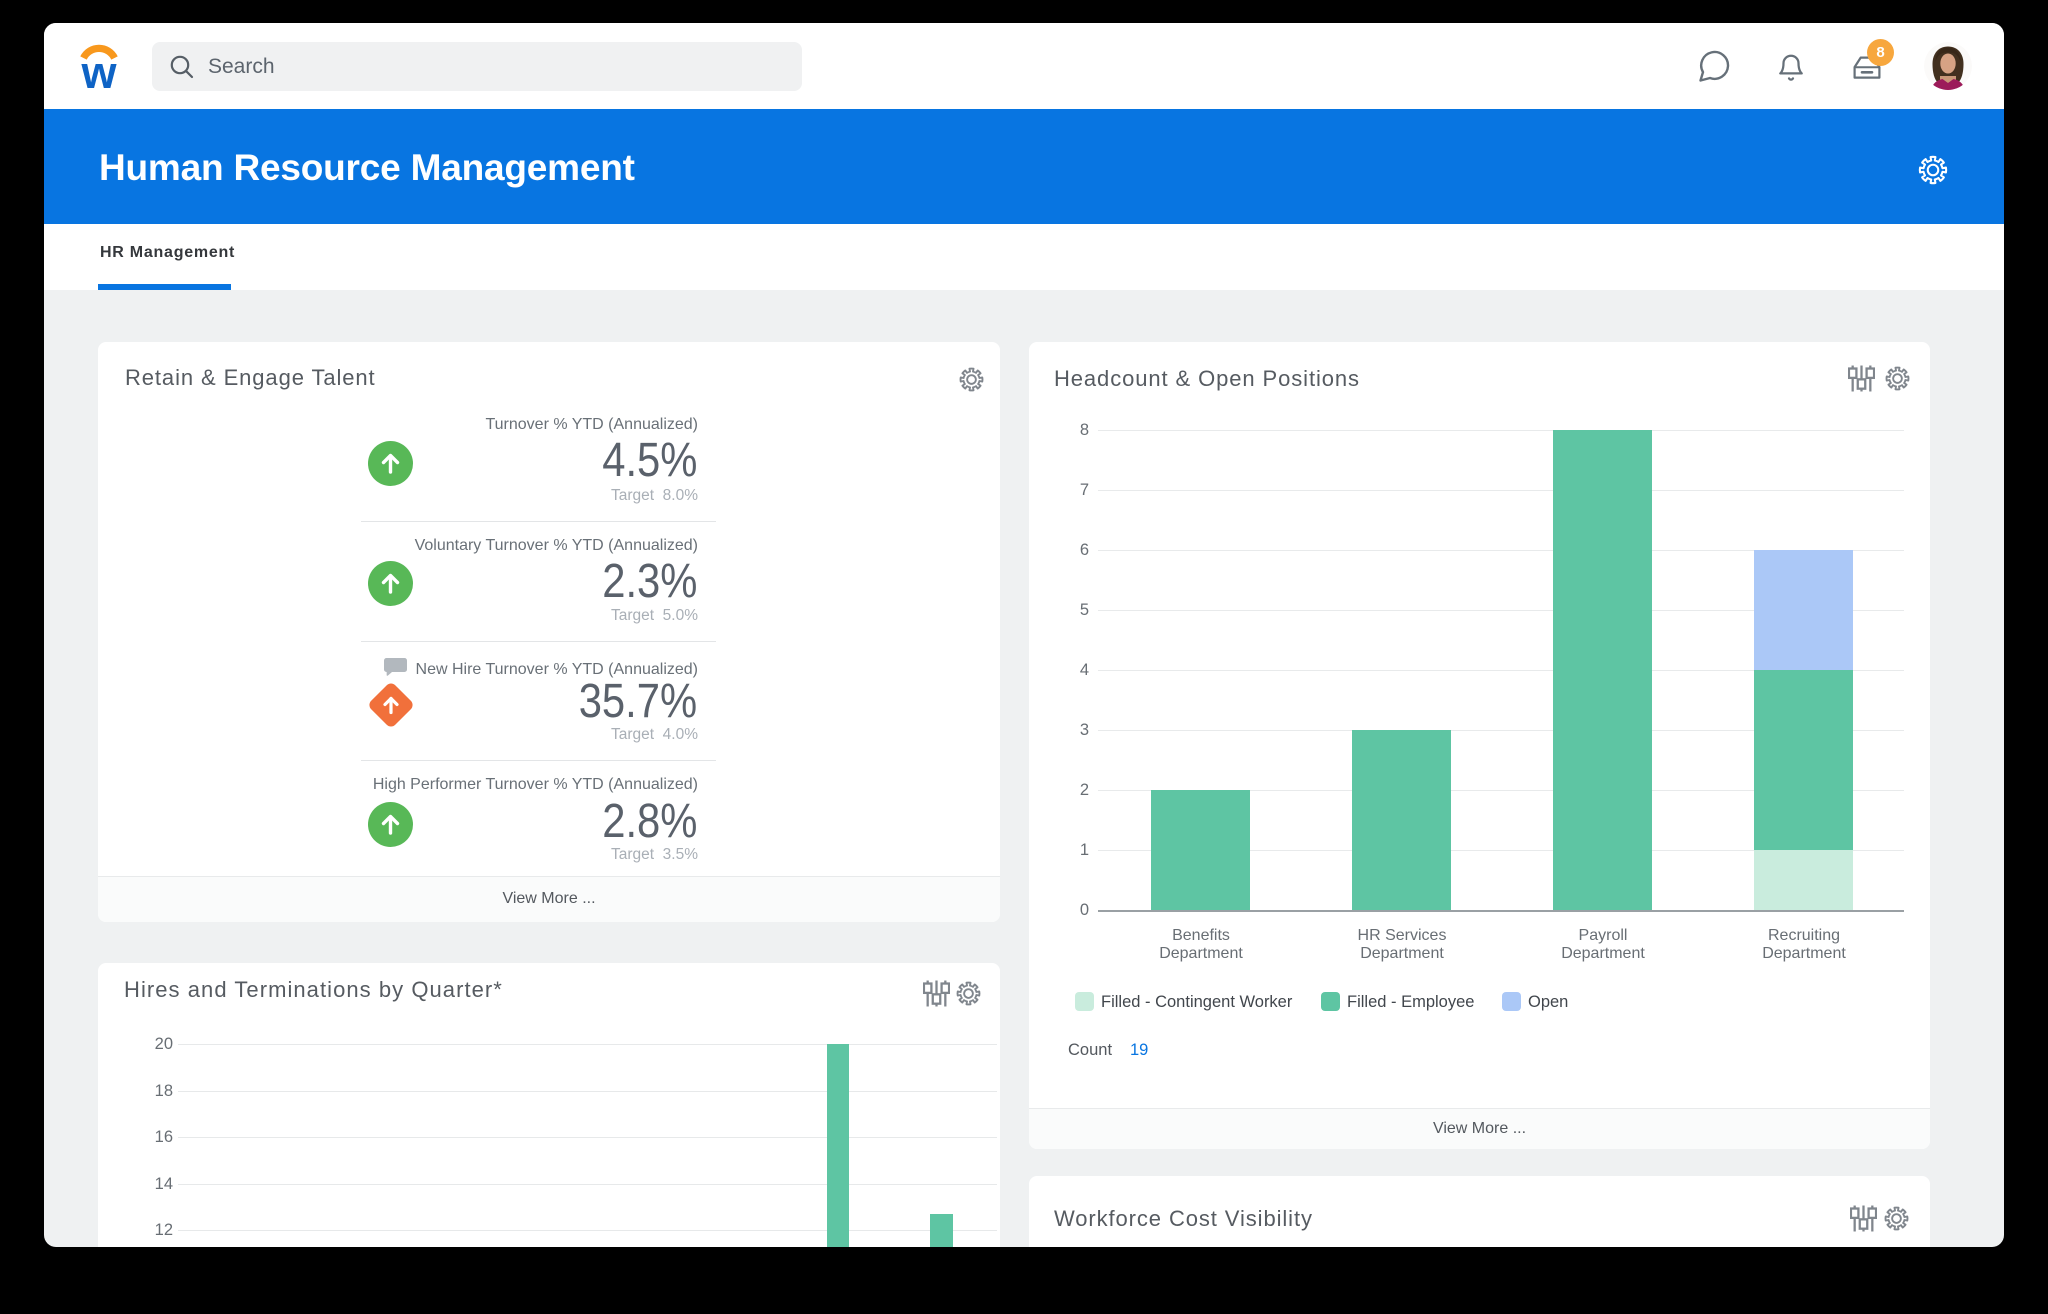 This screenshot has height=1314, width=2048. What do you see at coordinates (98, 68) in the screenshot?
I see `svg-text: w` at bounding box center [98, 68].